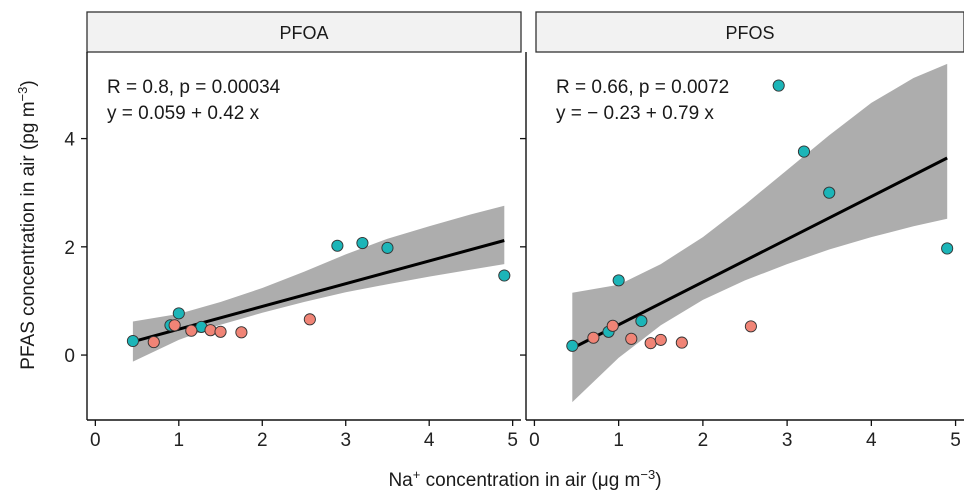 This screenshot has height=497, width=964. I want to click on regression-line, so click(318, 291).